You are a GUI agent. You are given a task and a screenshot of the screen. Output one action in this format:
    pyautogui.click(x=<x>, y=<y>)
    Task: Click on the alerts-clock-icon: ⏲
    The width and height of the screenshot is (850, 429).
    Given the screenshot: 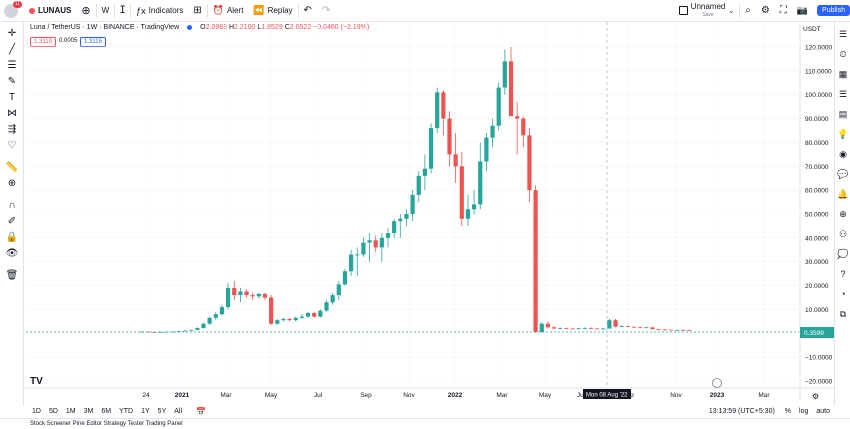 What is the action you would take?
    pyautogui.click(x=843, y=53)
    